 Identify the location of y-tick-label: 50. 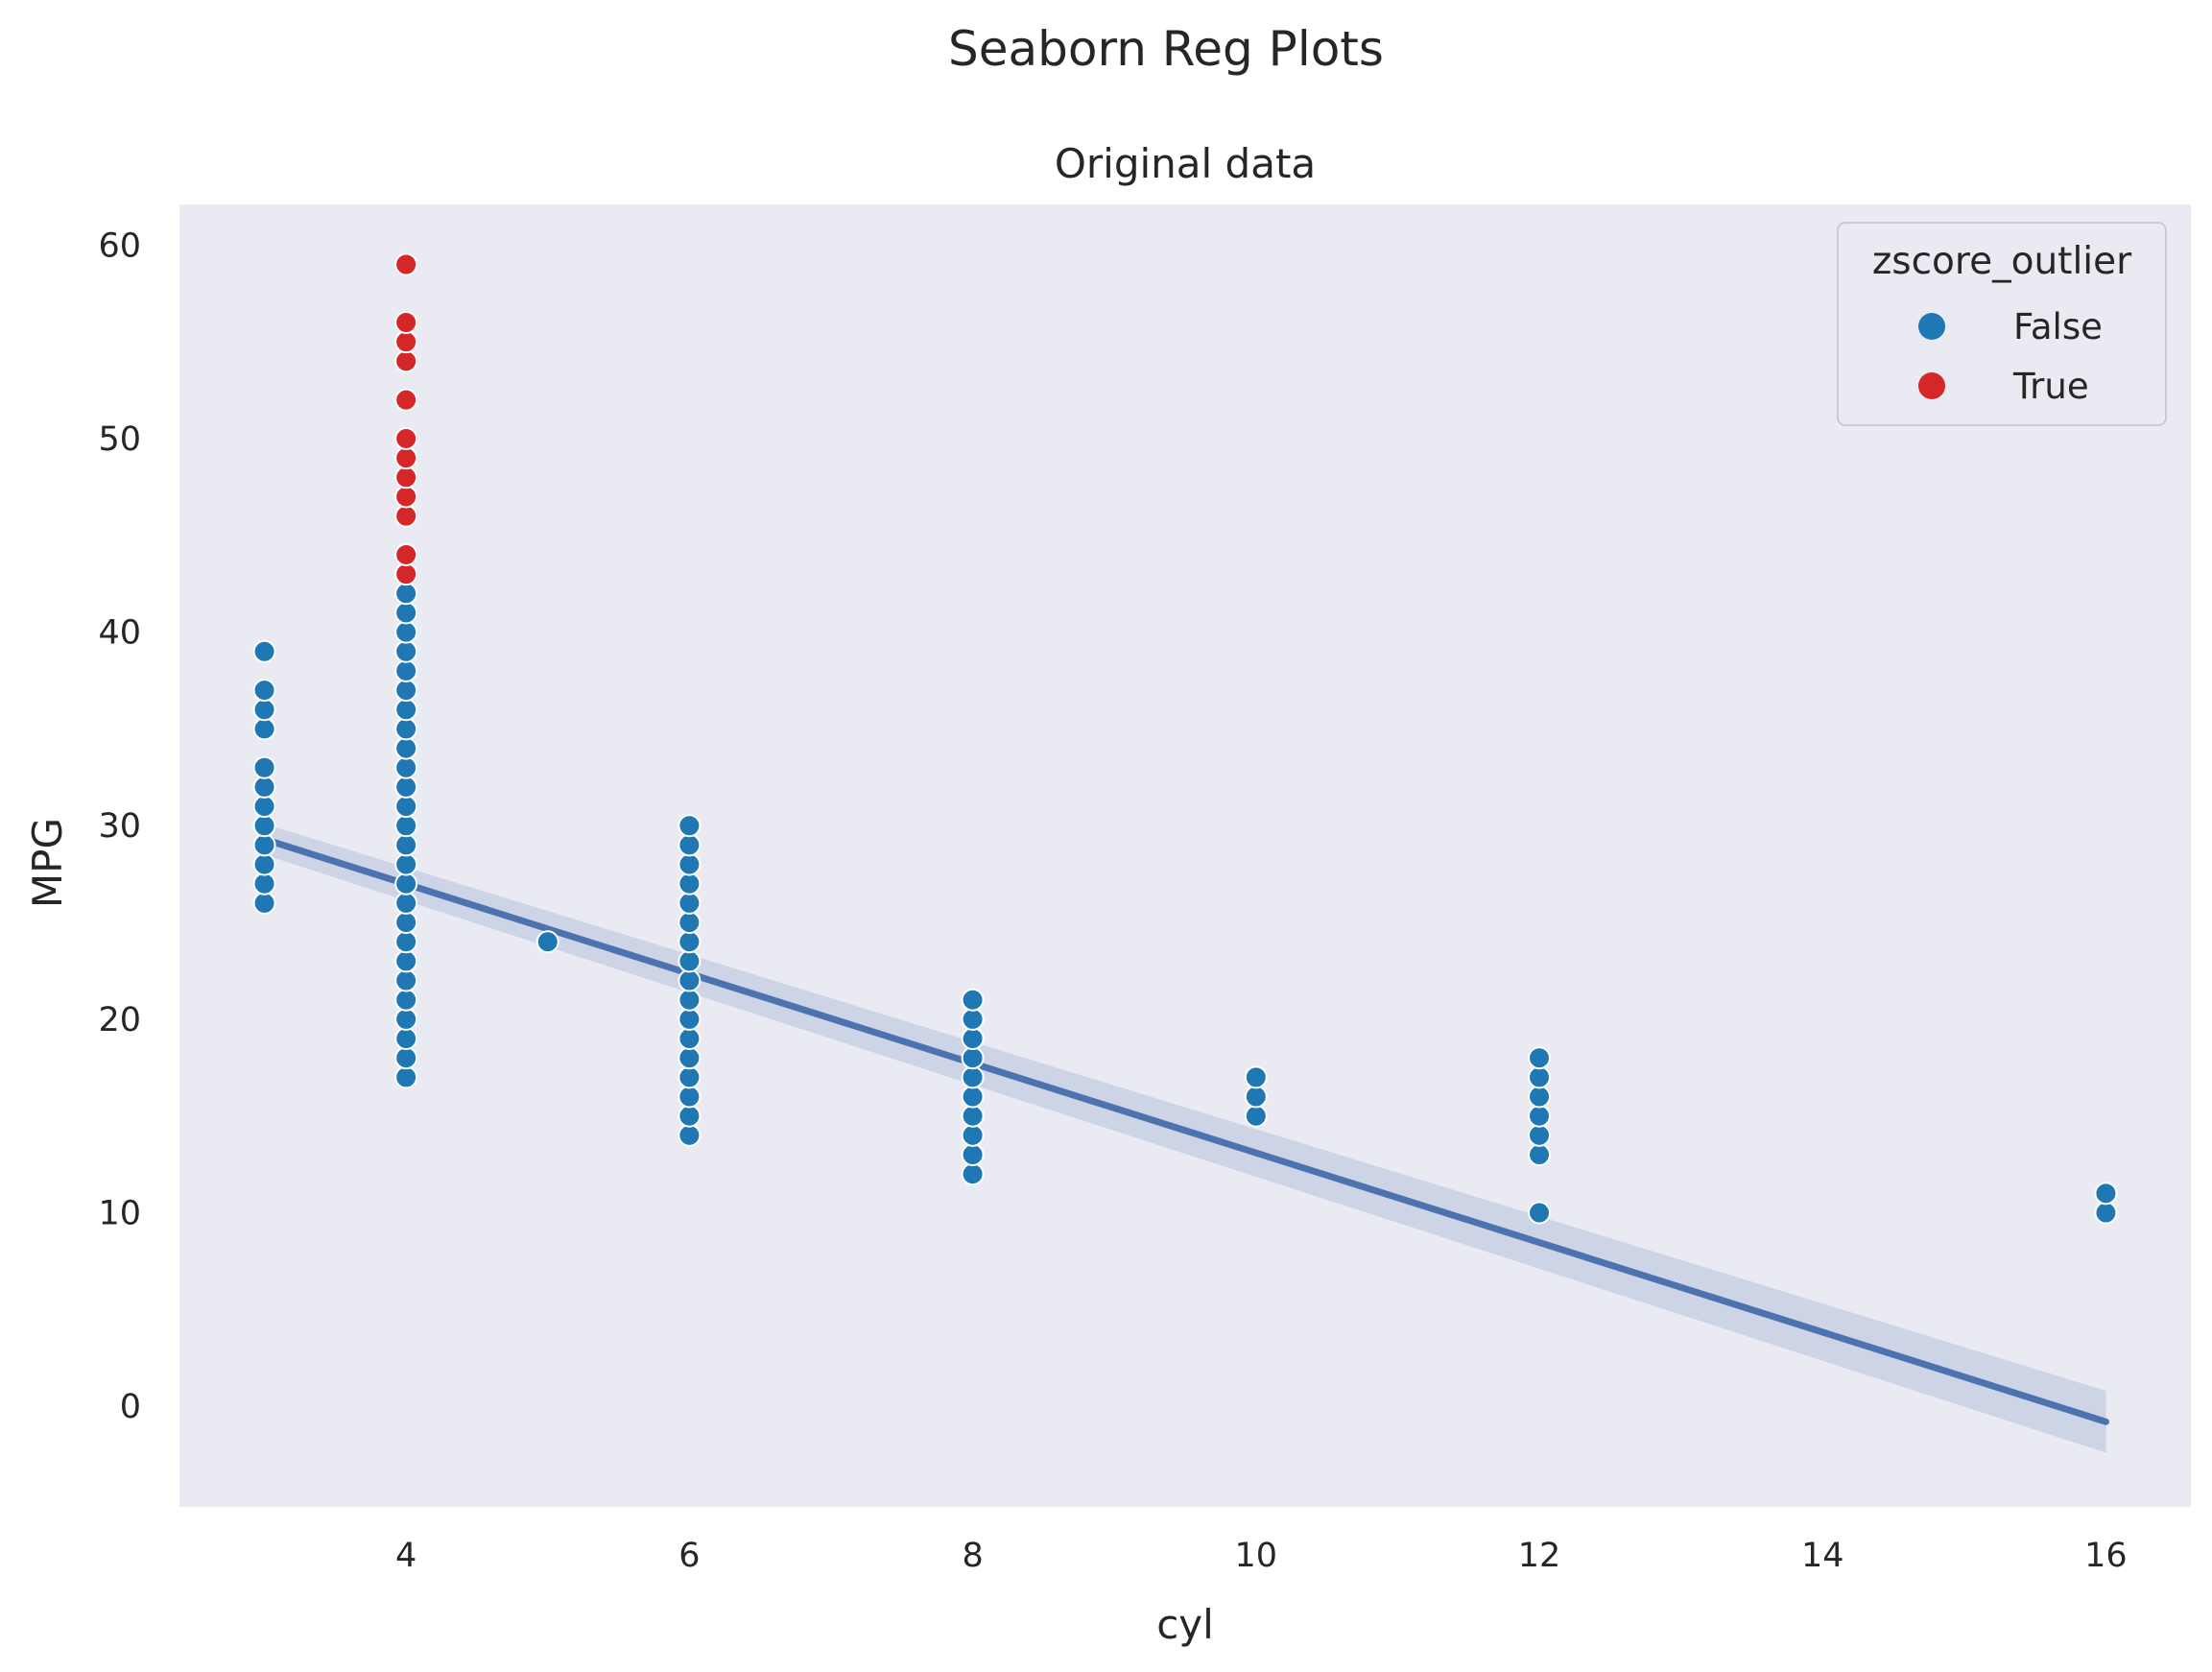
(119, 439).